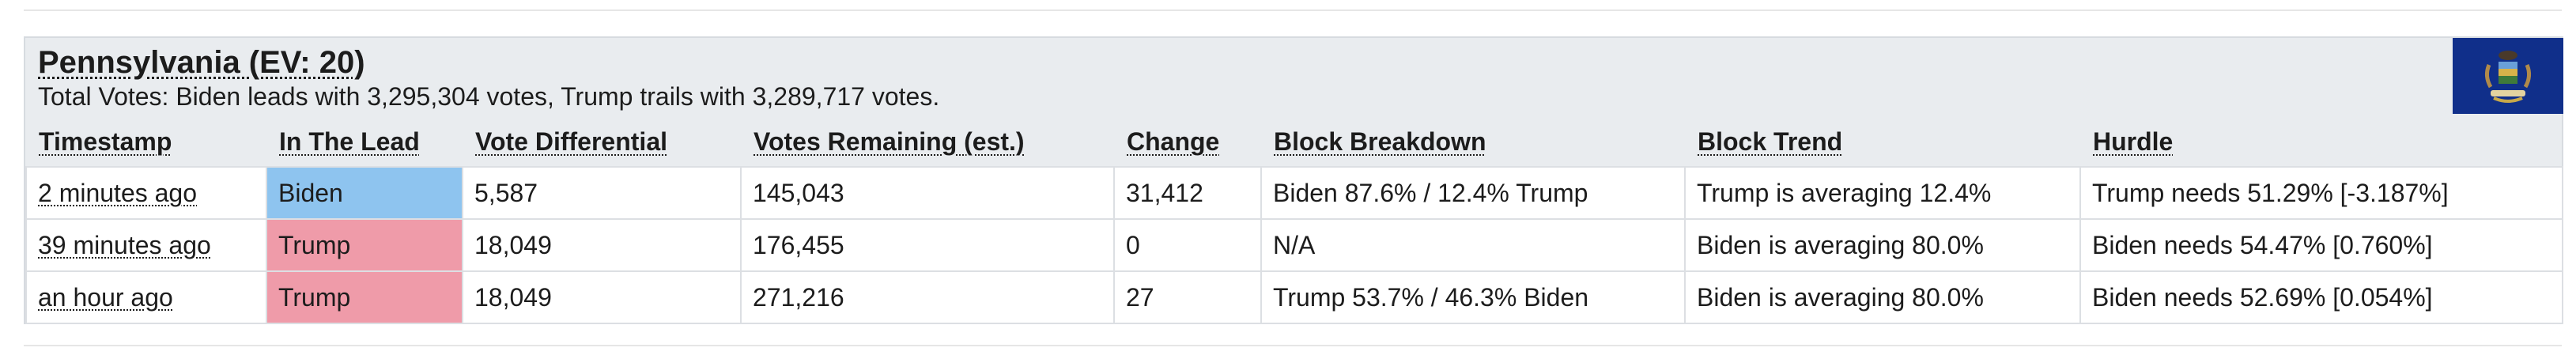 This screenshot has width=2576, height=359. What do you see at coordinates (1187, 245) in the screenshot?
I see `change-cell: 0` at bounding box center [1187, 245].